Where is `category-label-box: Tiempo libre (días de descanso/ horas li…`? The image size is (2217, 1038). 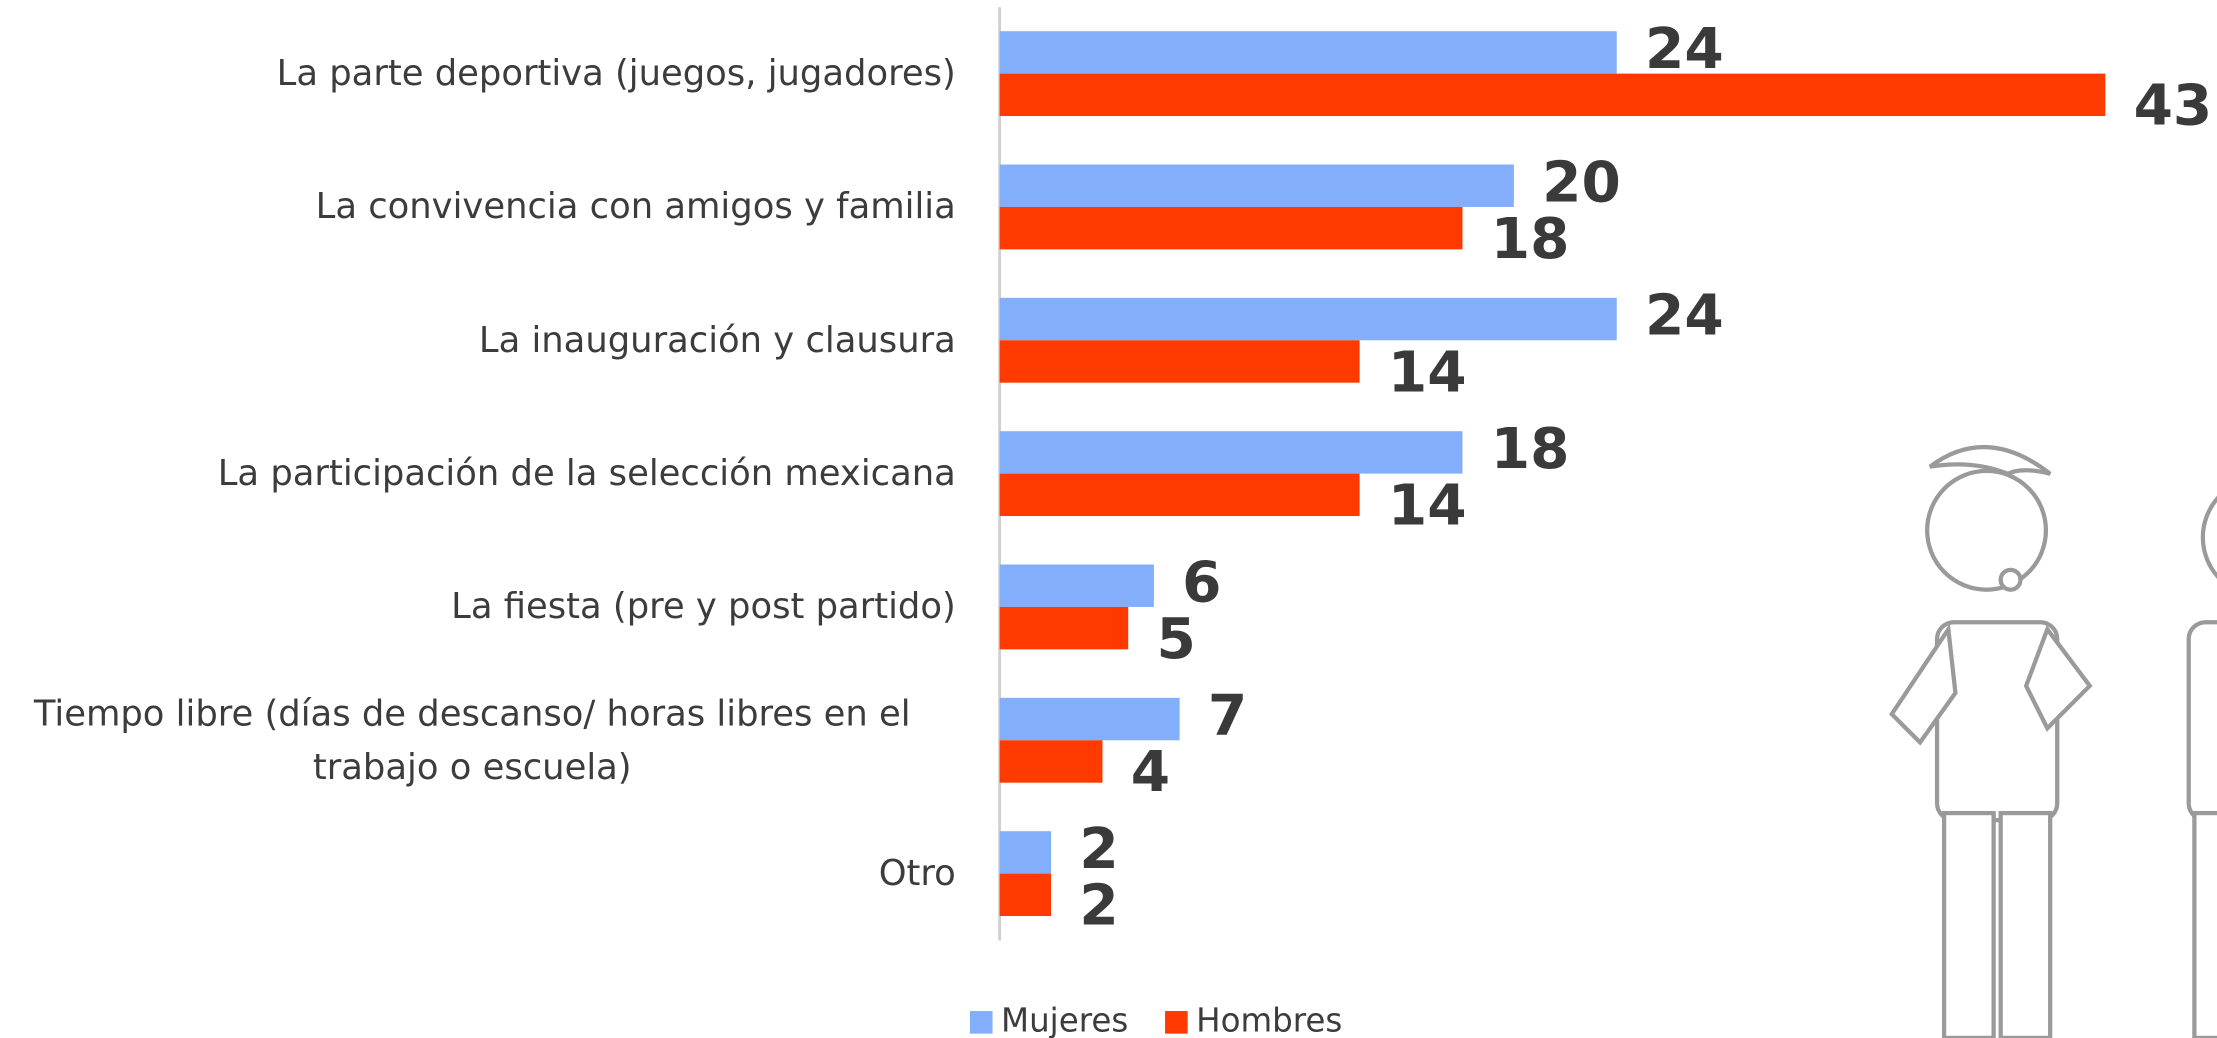 category-label-box: Tiempo libre (días de descanso/ horas li… is located at coordinates (472, 739).